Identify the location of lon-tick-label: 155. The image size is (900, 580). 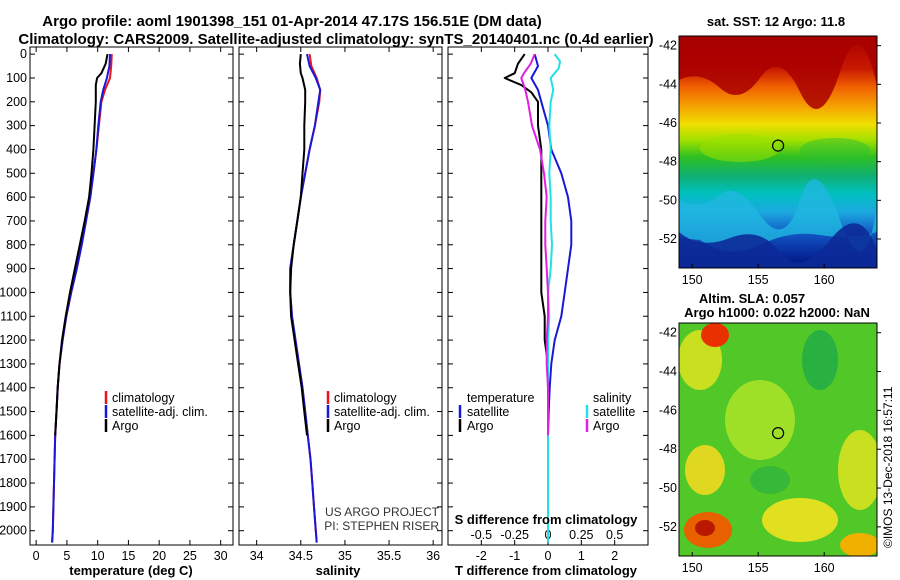
(758, 280).